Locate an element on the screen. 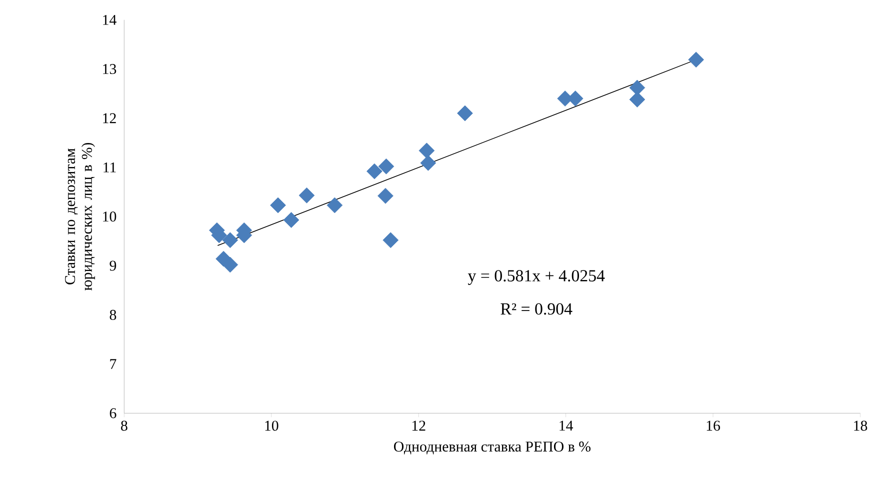 The image size is (871, 499). x-tick-label: 16 is located at coordinates (713, 425).